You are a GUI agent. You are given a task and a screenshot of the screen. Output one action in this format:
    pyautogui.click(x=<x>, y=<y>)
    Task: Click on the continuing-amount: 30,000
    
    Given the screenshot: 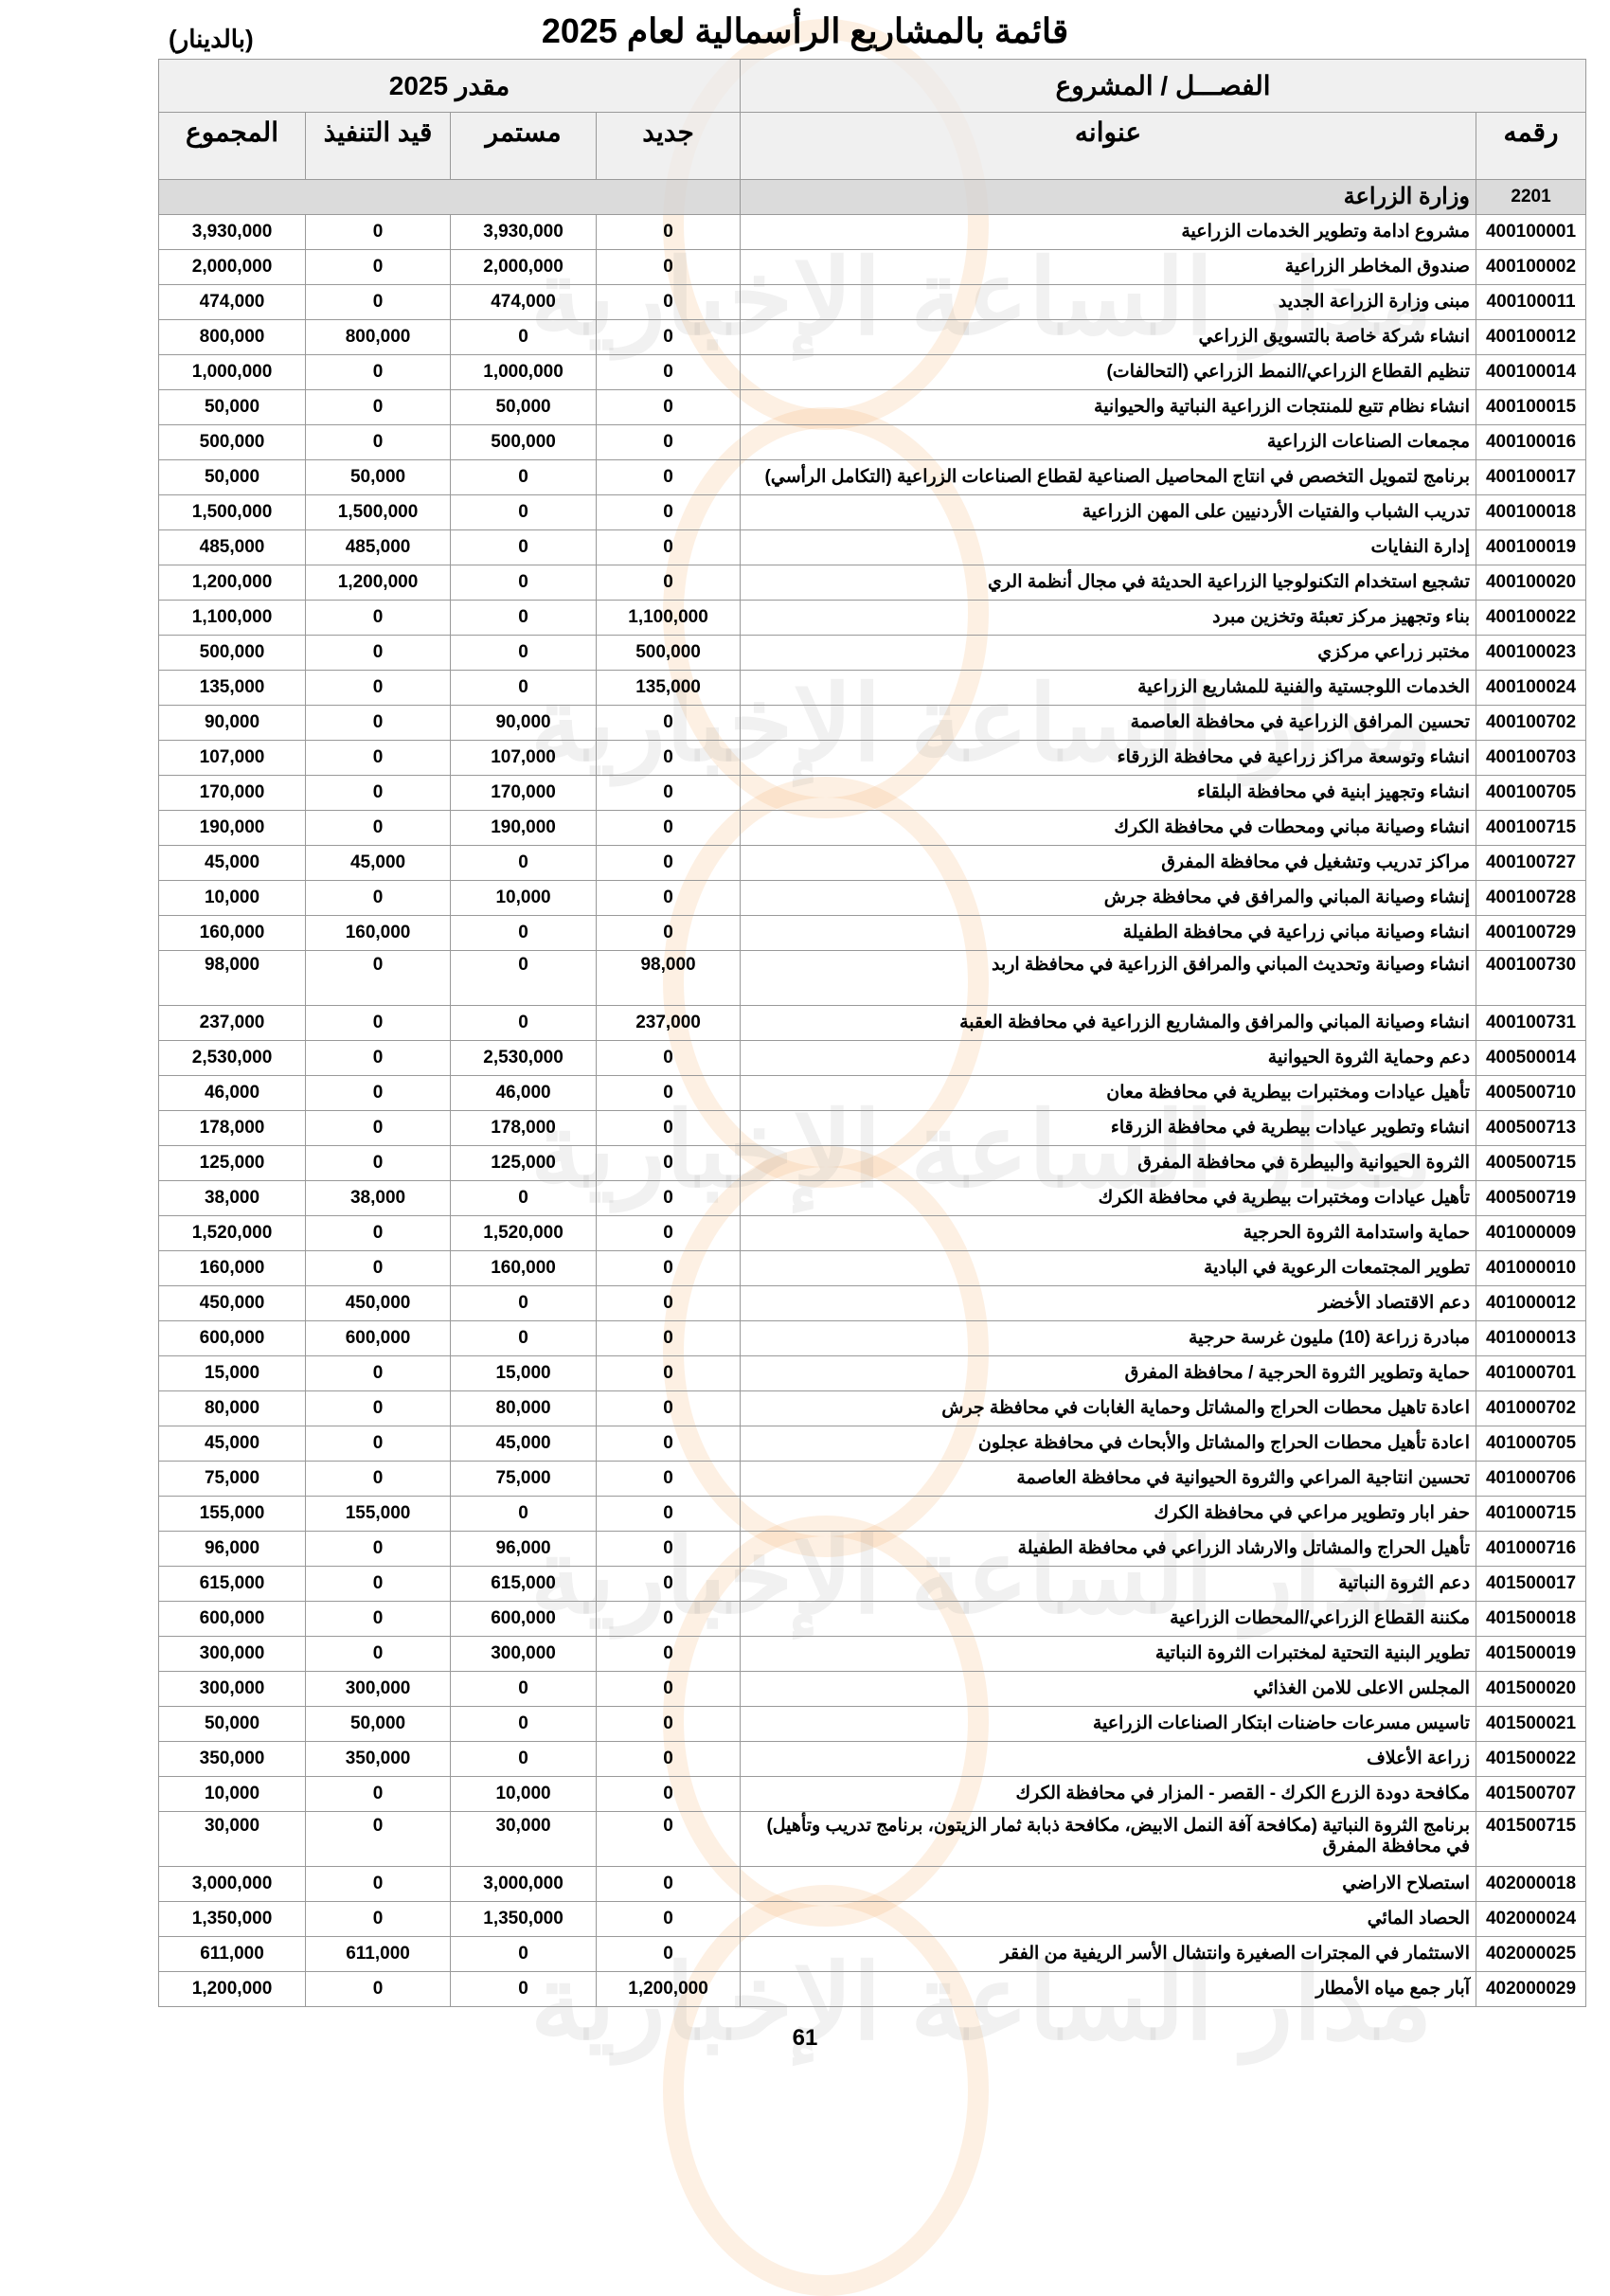 What is the action you would take?
    pyautogui.click(x=524, y=1839)
    